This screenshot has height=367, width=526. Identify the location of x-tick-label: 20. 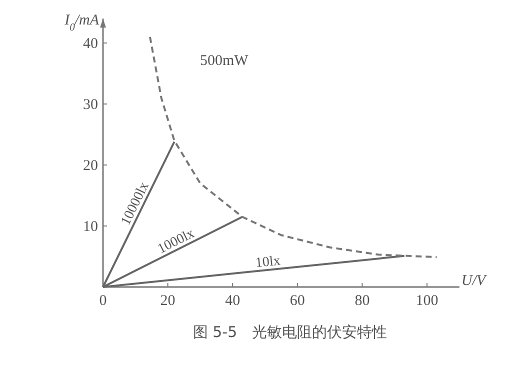
(168, 301).